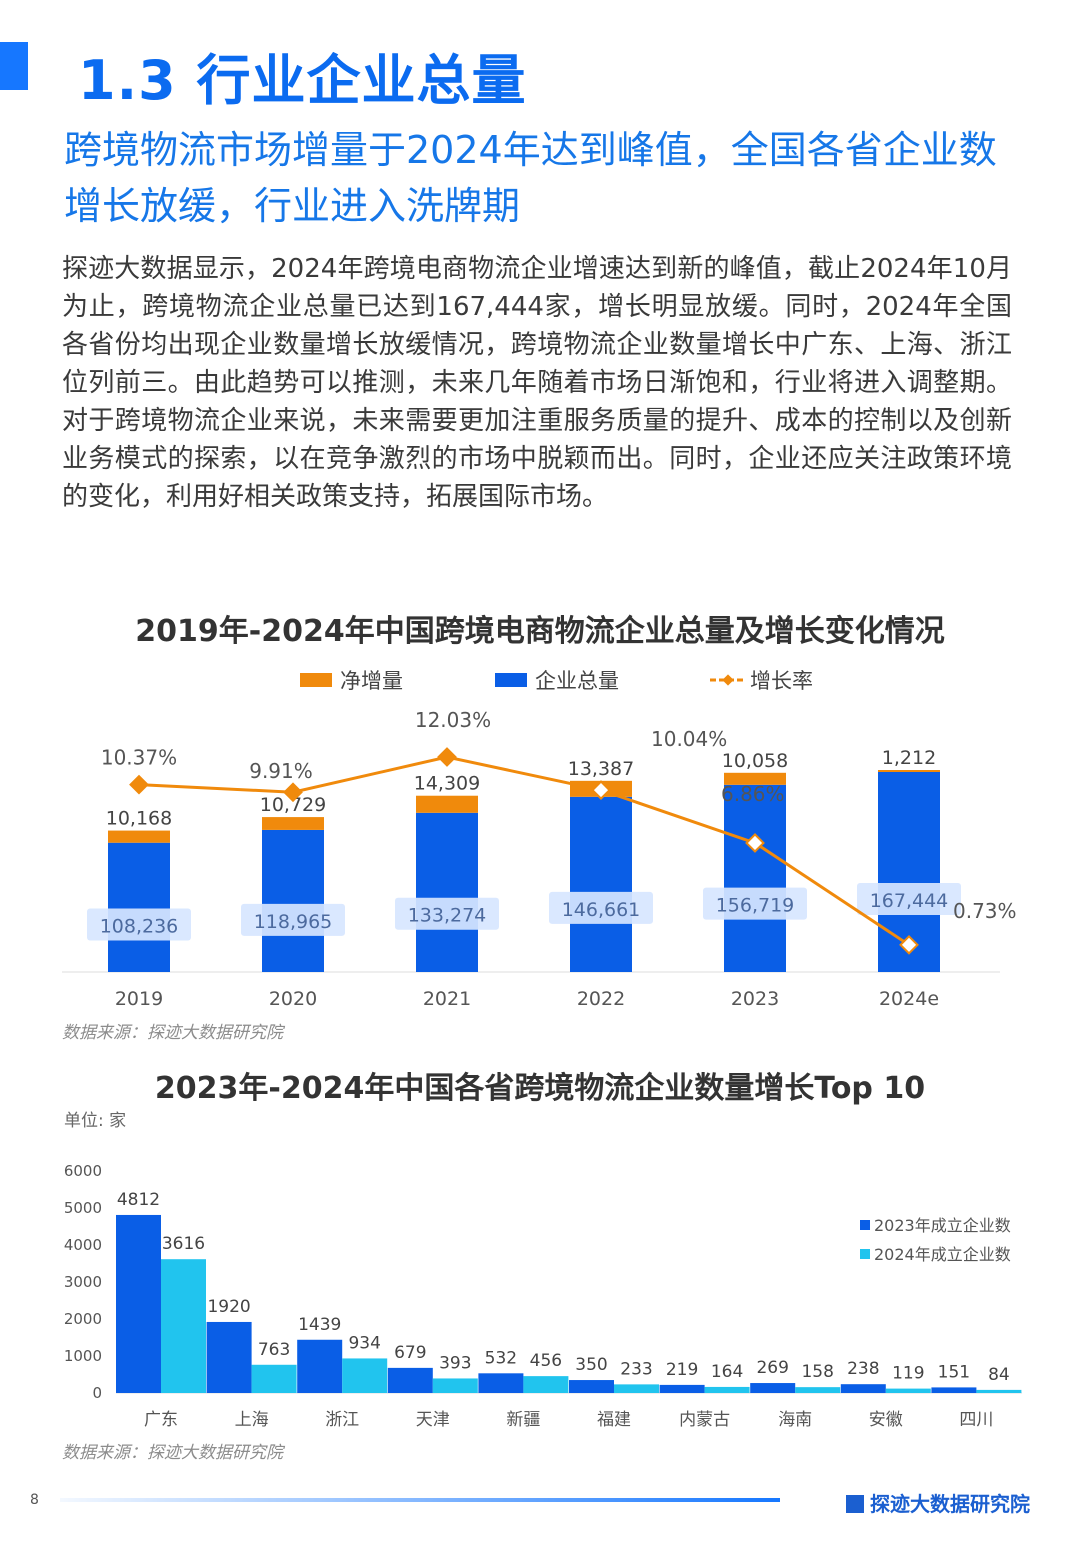 The width and height of the screenshot is (1080, 1542). What do you see at coordinates (781, 681) in the screenshot?
I see `legend-label: 增长率` at bounding box center [781, 681].